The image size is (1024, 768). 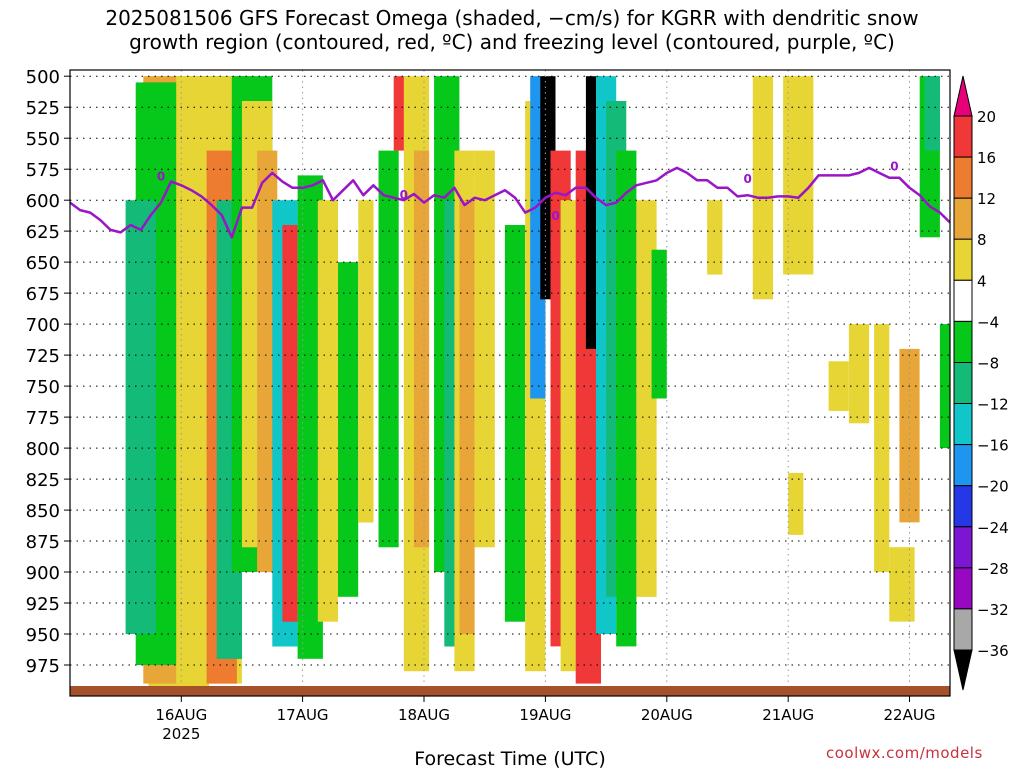 What do you see at coordinates (993, 610) in the screenshot?
I see `colorbar-label: −32` at bounding box center [993, 610].